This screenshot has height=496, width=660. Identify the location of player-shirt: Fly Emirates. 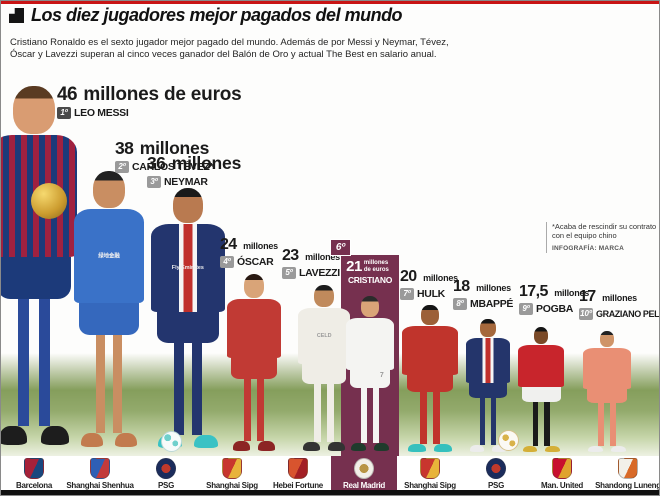
(188, 267).